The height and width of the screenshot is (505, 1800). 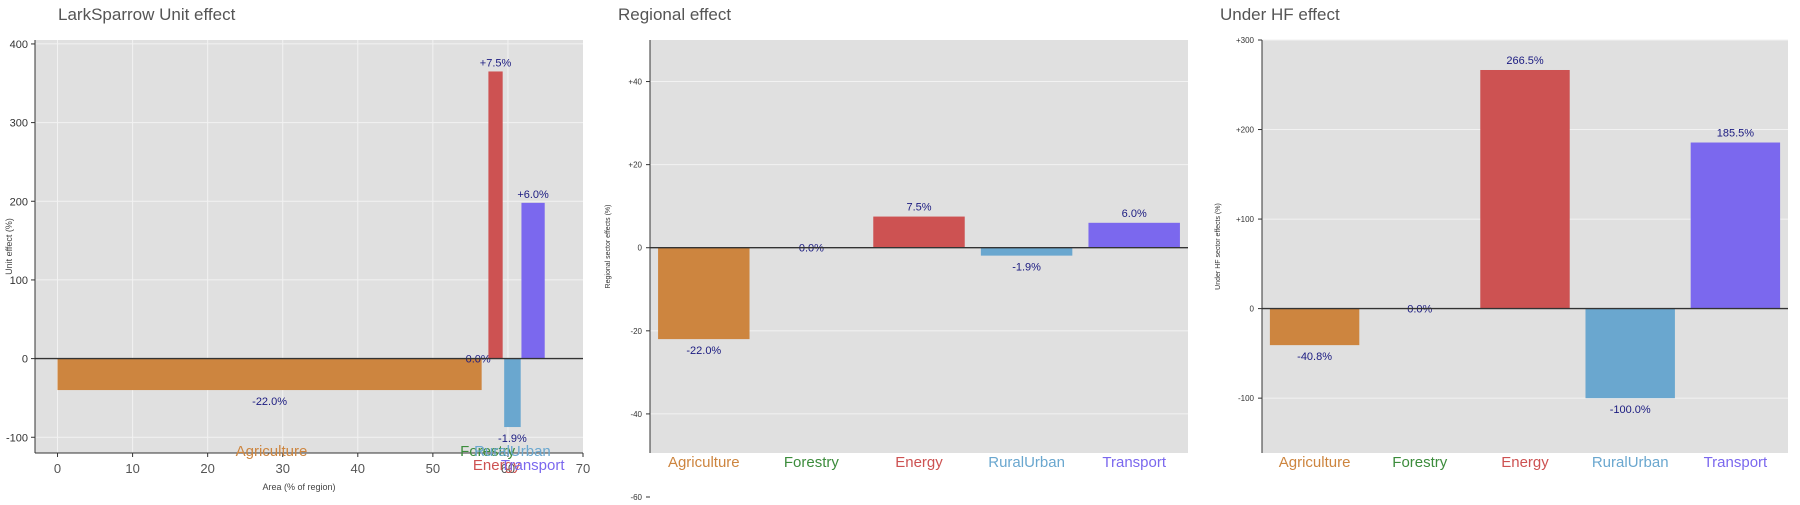 What do you see at coordinates (433, 468) in the screenshot?
I see `x-tick-label: 50` at bounding box center [433, 468].